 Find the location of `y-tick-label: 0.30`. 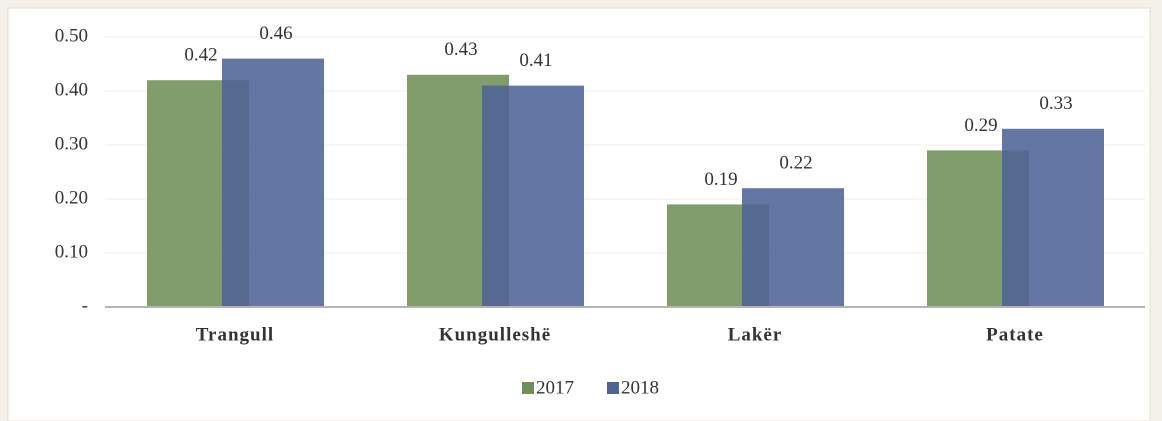

y-tick-label: 0.30 is located at coordinates (71, 143).